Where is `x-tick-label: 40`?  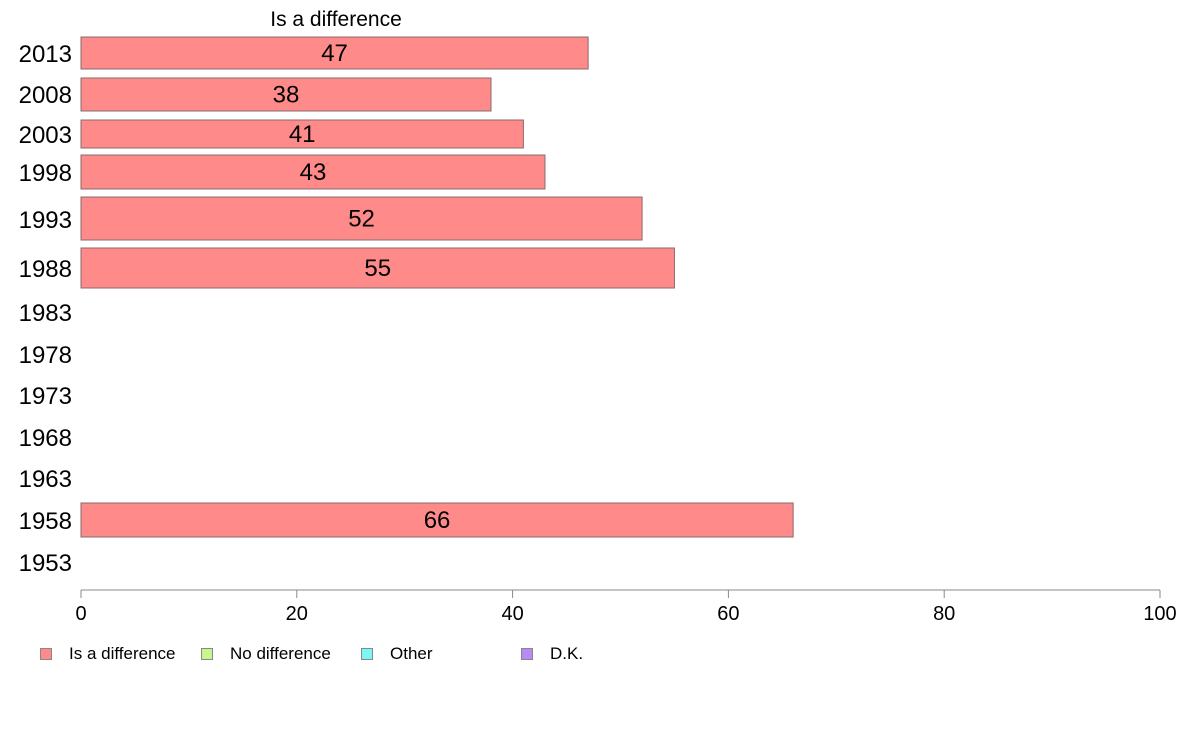
x-tick-label: 40 is located at coordinates (512, 614).